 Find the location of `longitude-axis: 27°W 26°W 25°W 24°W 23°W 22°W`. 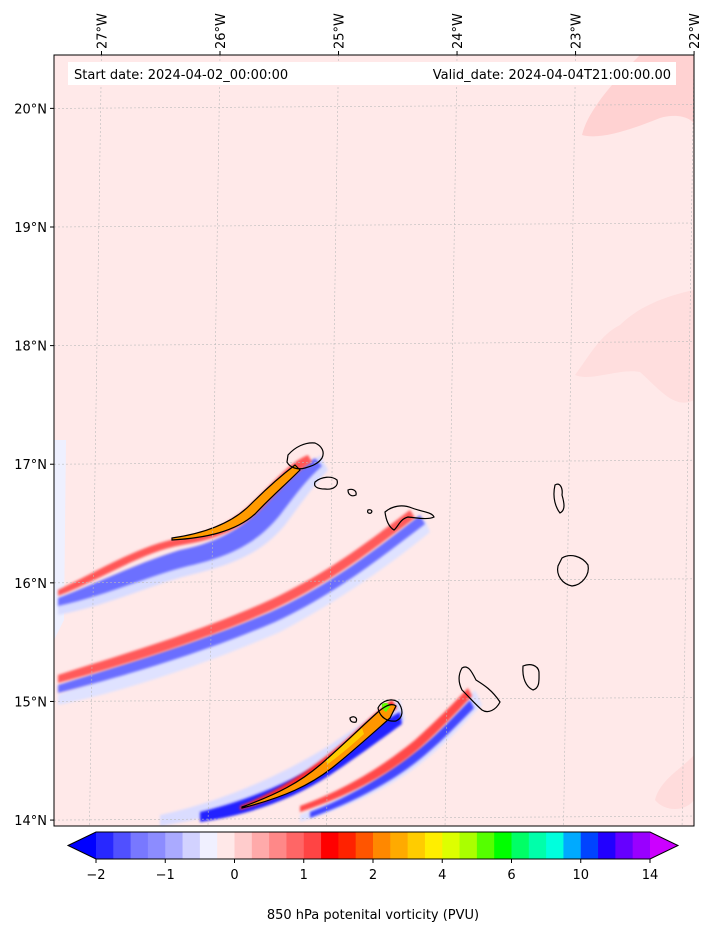

longitude-axis: 27°W 26°W 25°W 24°W 23°W 22°W is located at coordinates (399, 34).